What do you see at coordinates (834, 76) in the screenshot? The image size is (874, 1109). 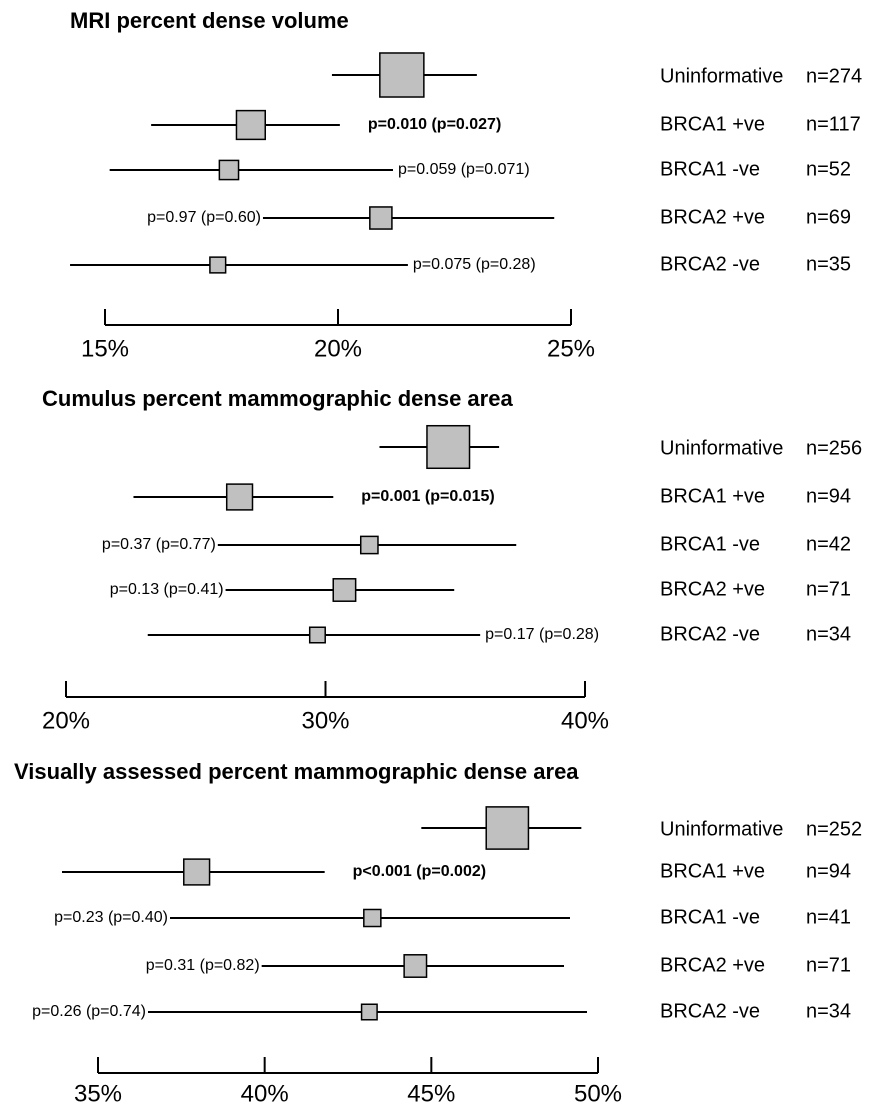 I see `count-label: n=274` at bounding box center [834, 76].